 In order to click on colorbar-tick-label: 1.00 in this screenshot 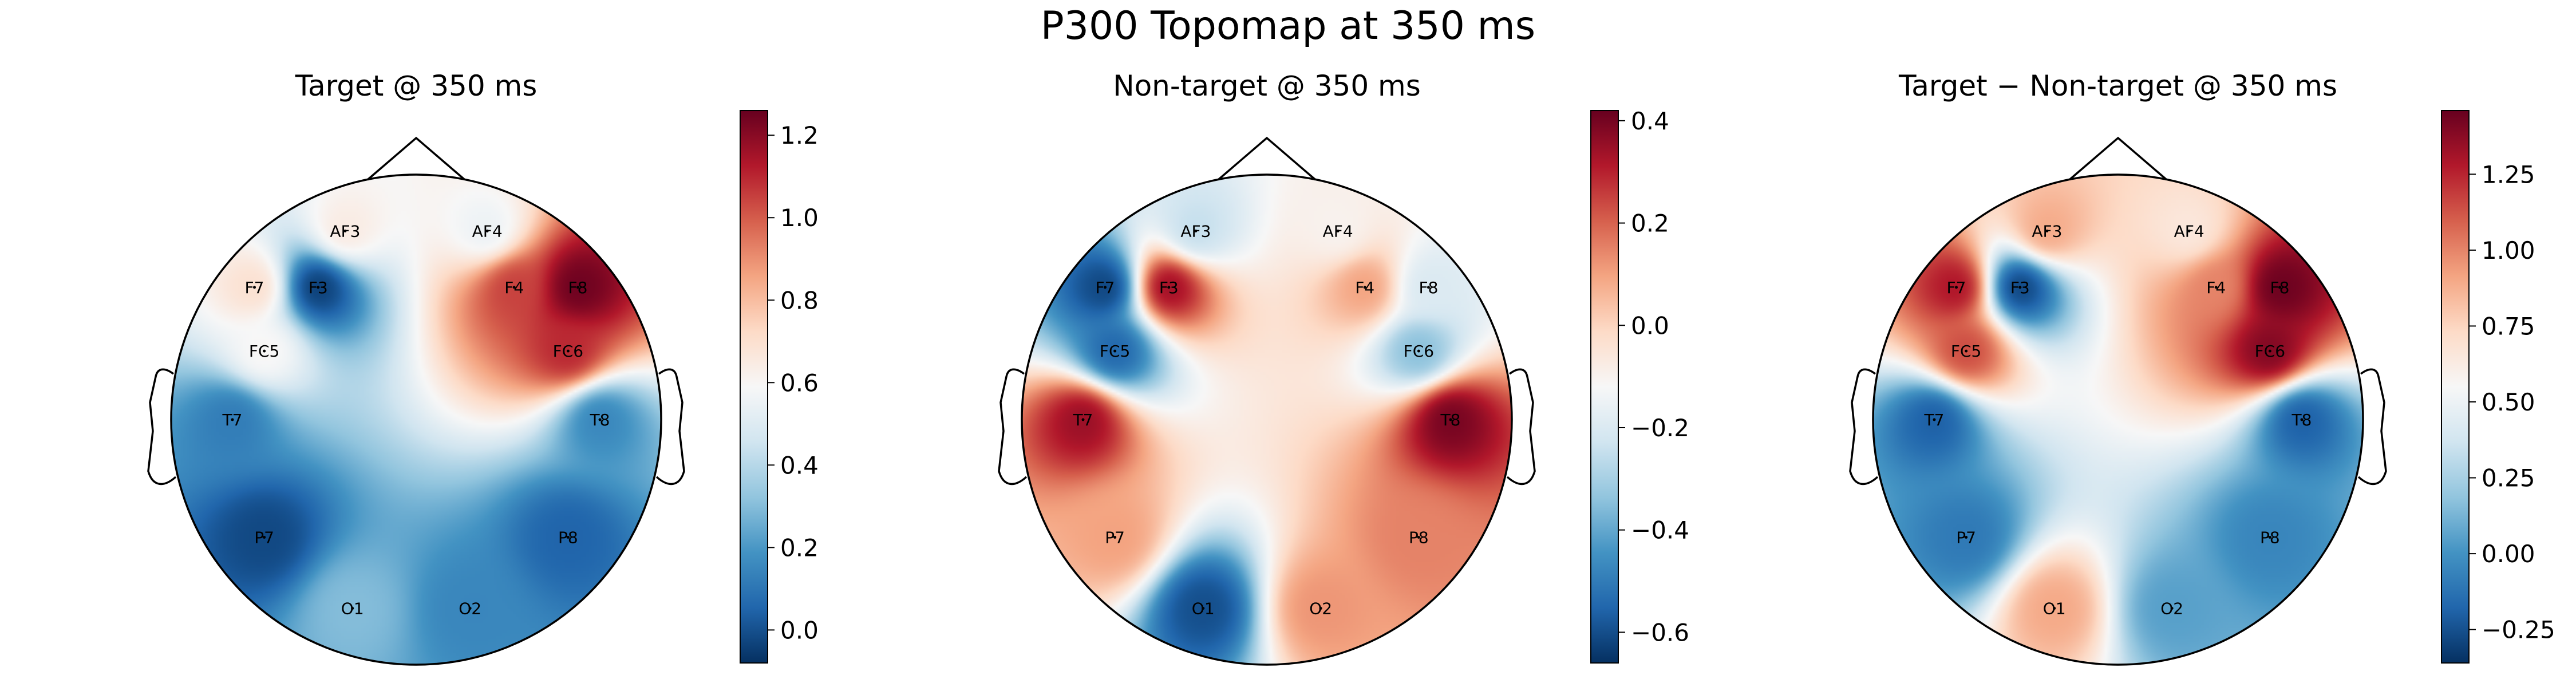, I will do `click(2508, 250)`.